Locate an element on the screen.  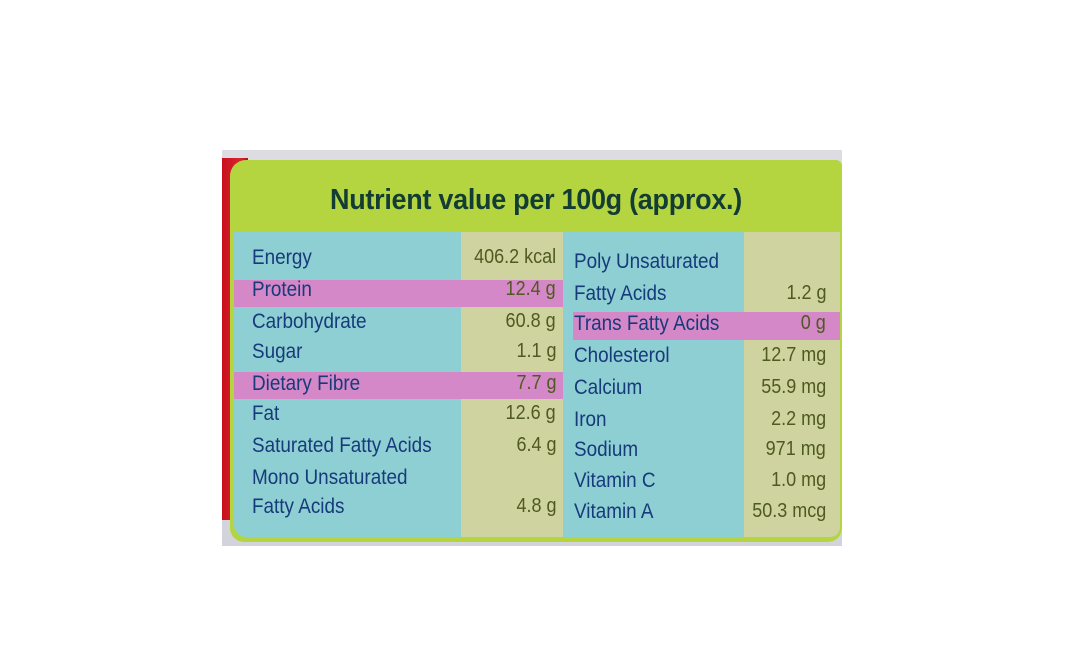
right-nutrient-value: 1.2 g is located at coordinates (805, 293).